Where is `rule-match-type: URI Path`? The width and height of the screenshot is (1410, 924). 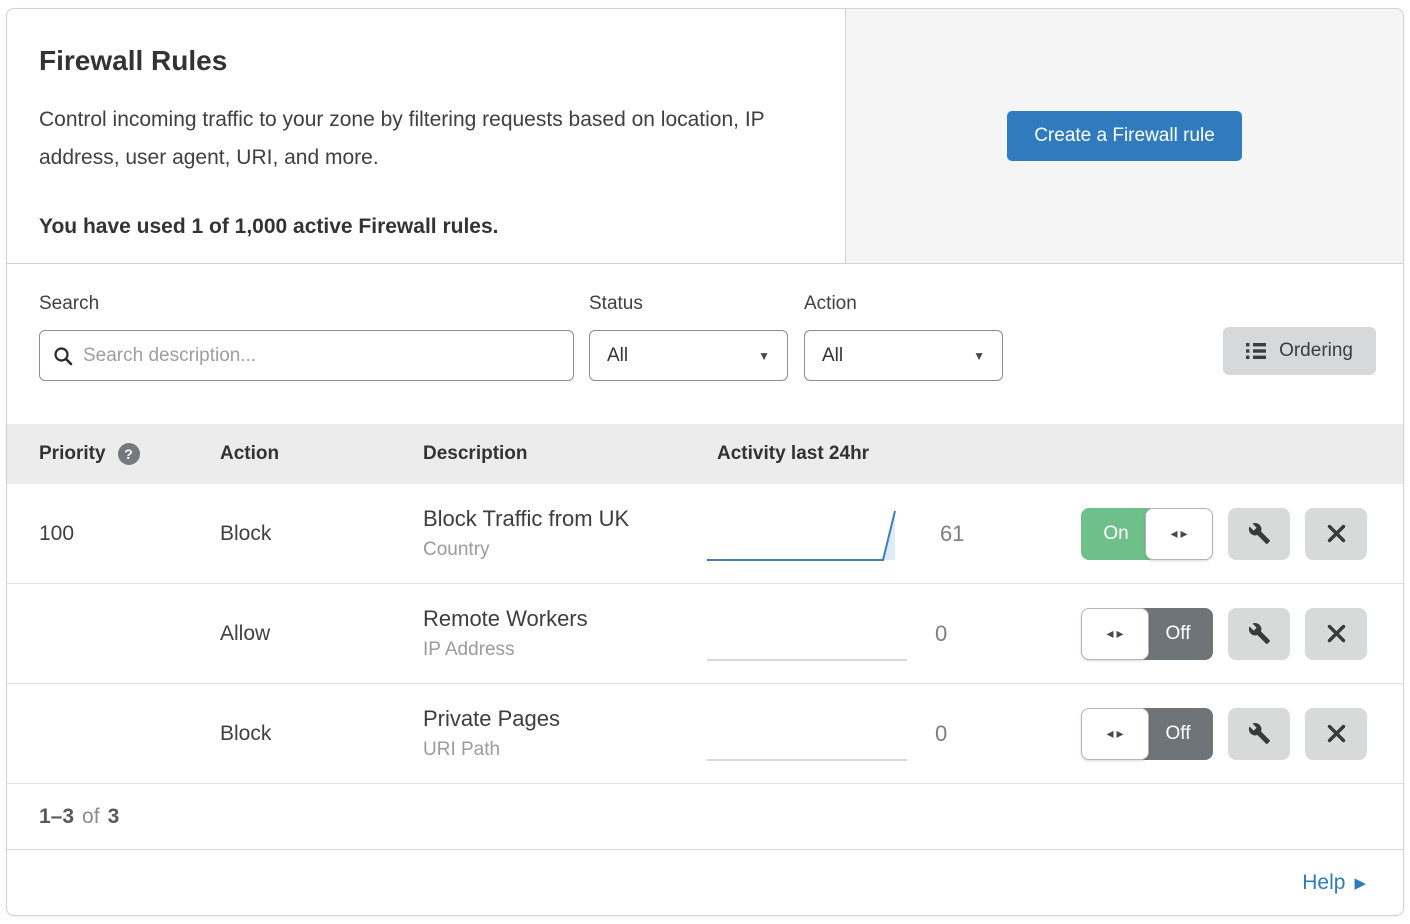
rule-match-type: URI Path is located at coordinates (462, 749).